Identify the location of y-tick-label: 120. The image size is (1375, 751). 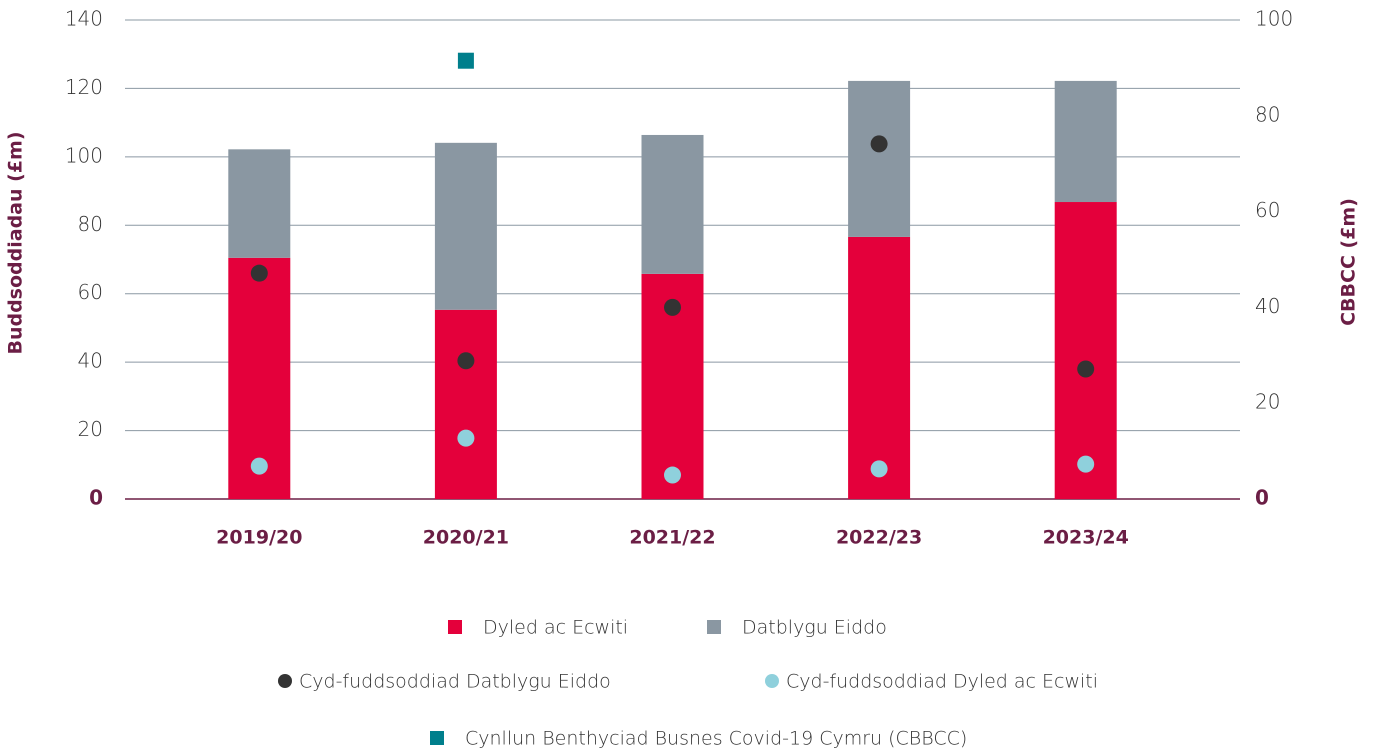
(84, 87).